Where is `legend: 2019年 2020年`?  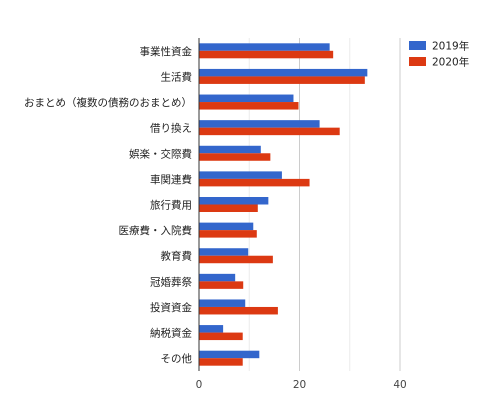
legend: 2019年 2020年 is located at coordinates (439, 54).